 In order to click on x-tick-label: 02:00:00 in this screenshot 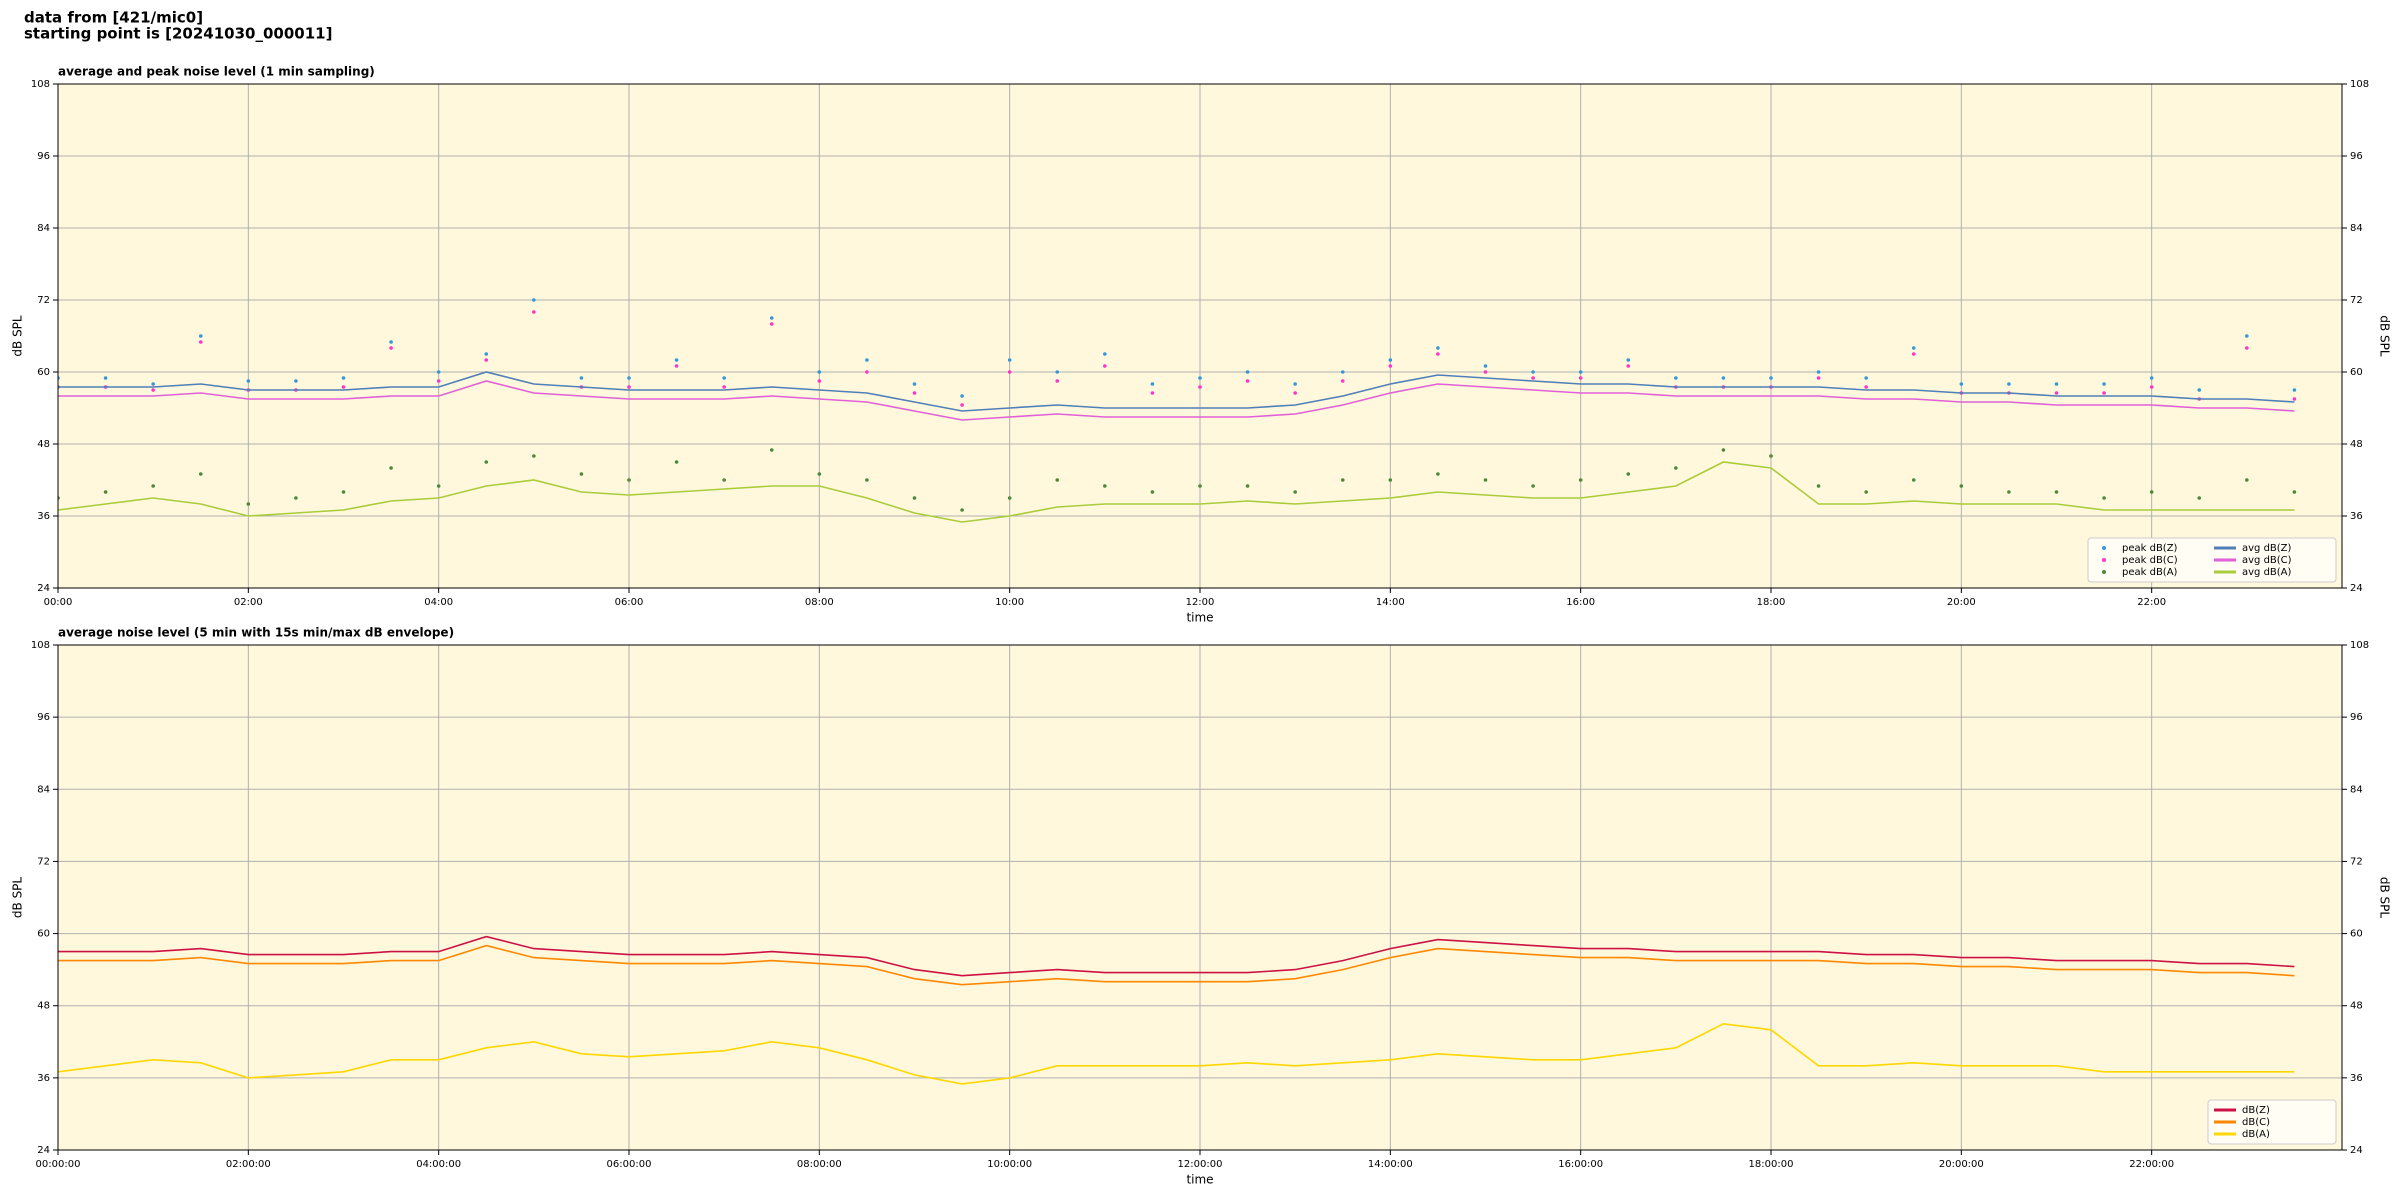, I will do `click(248, 1164)`.